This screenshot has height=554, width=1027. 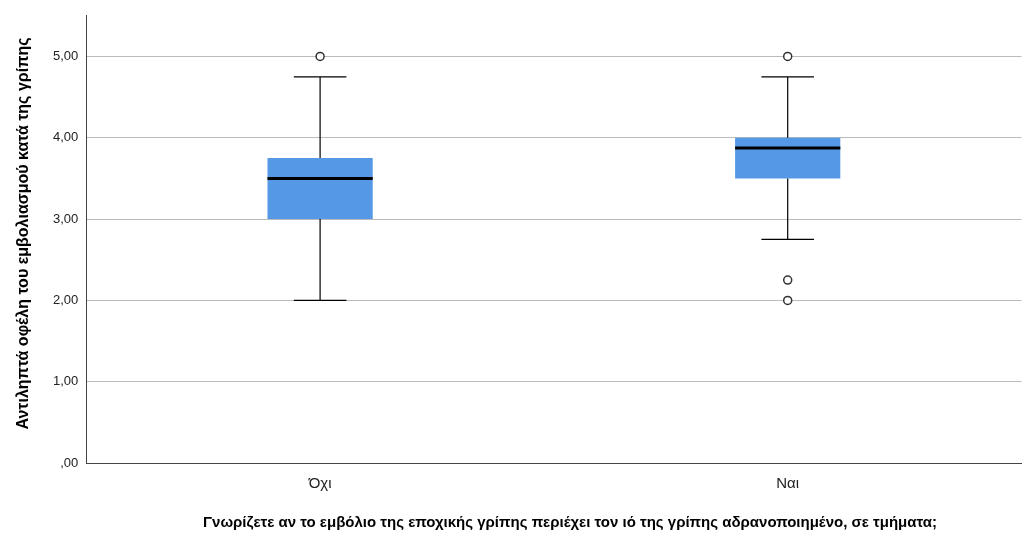 I want to click on y-tick-label: ,00, so click(x=69, y=462).